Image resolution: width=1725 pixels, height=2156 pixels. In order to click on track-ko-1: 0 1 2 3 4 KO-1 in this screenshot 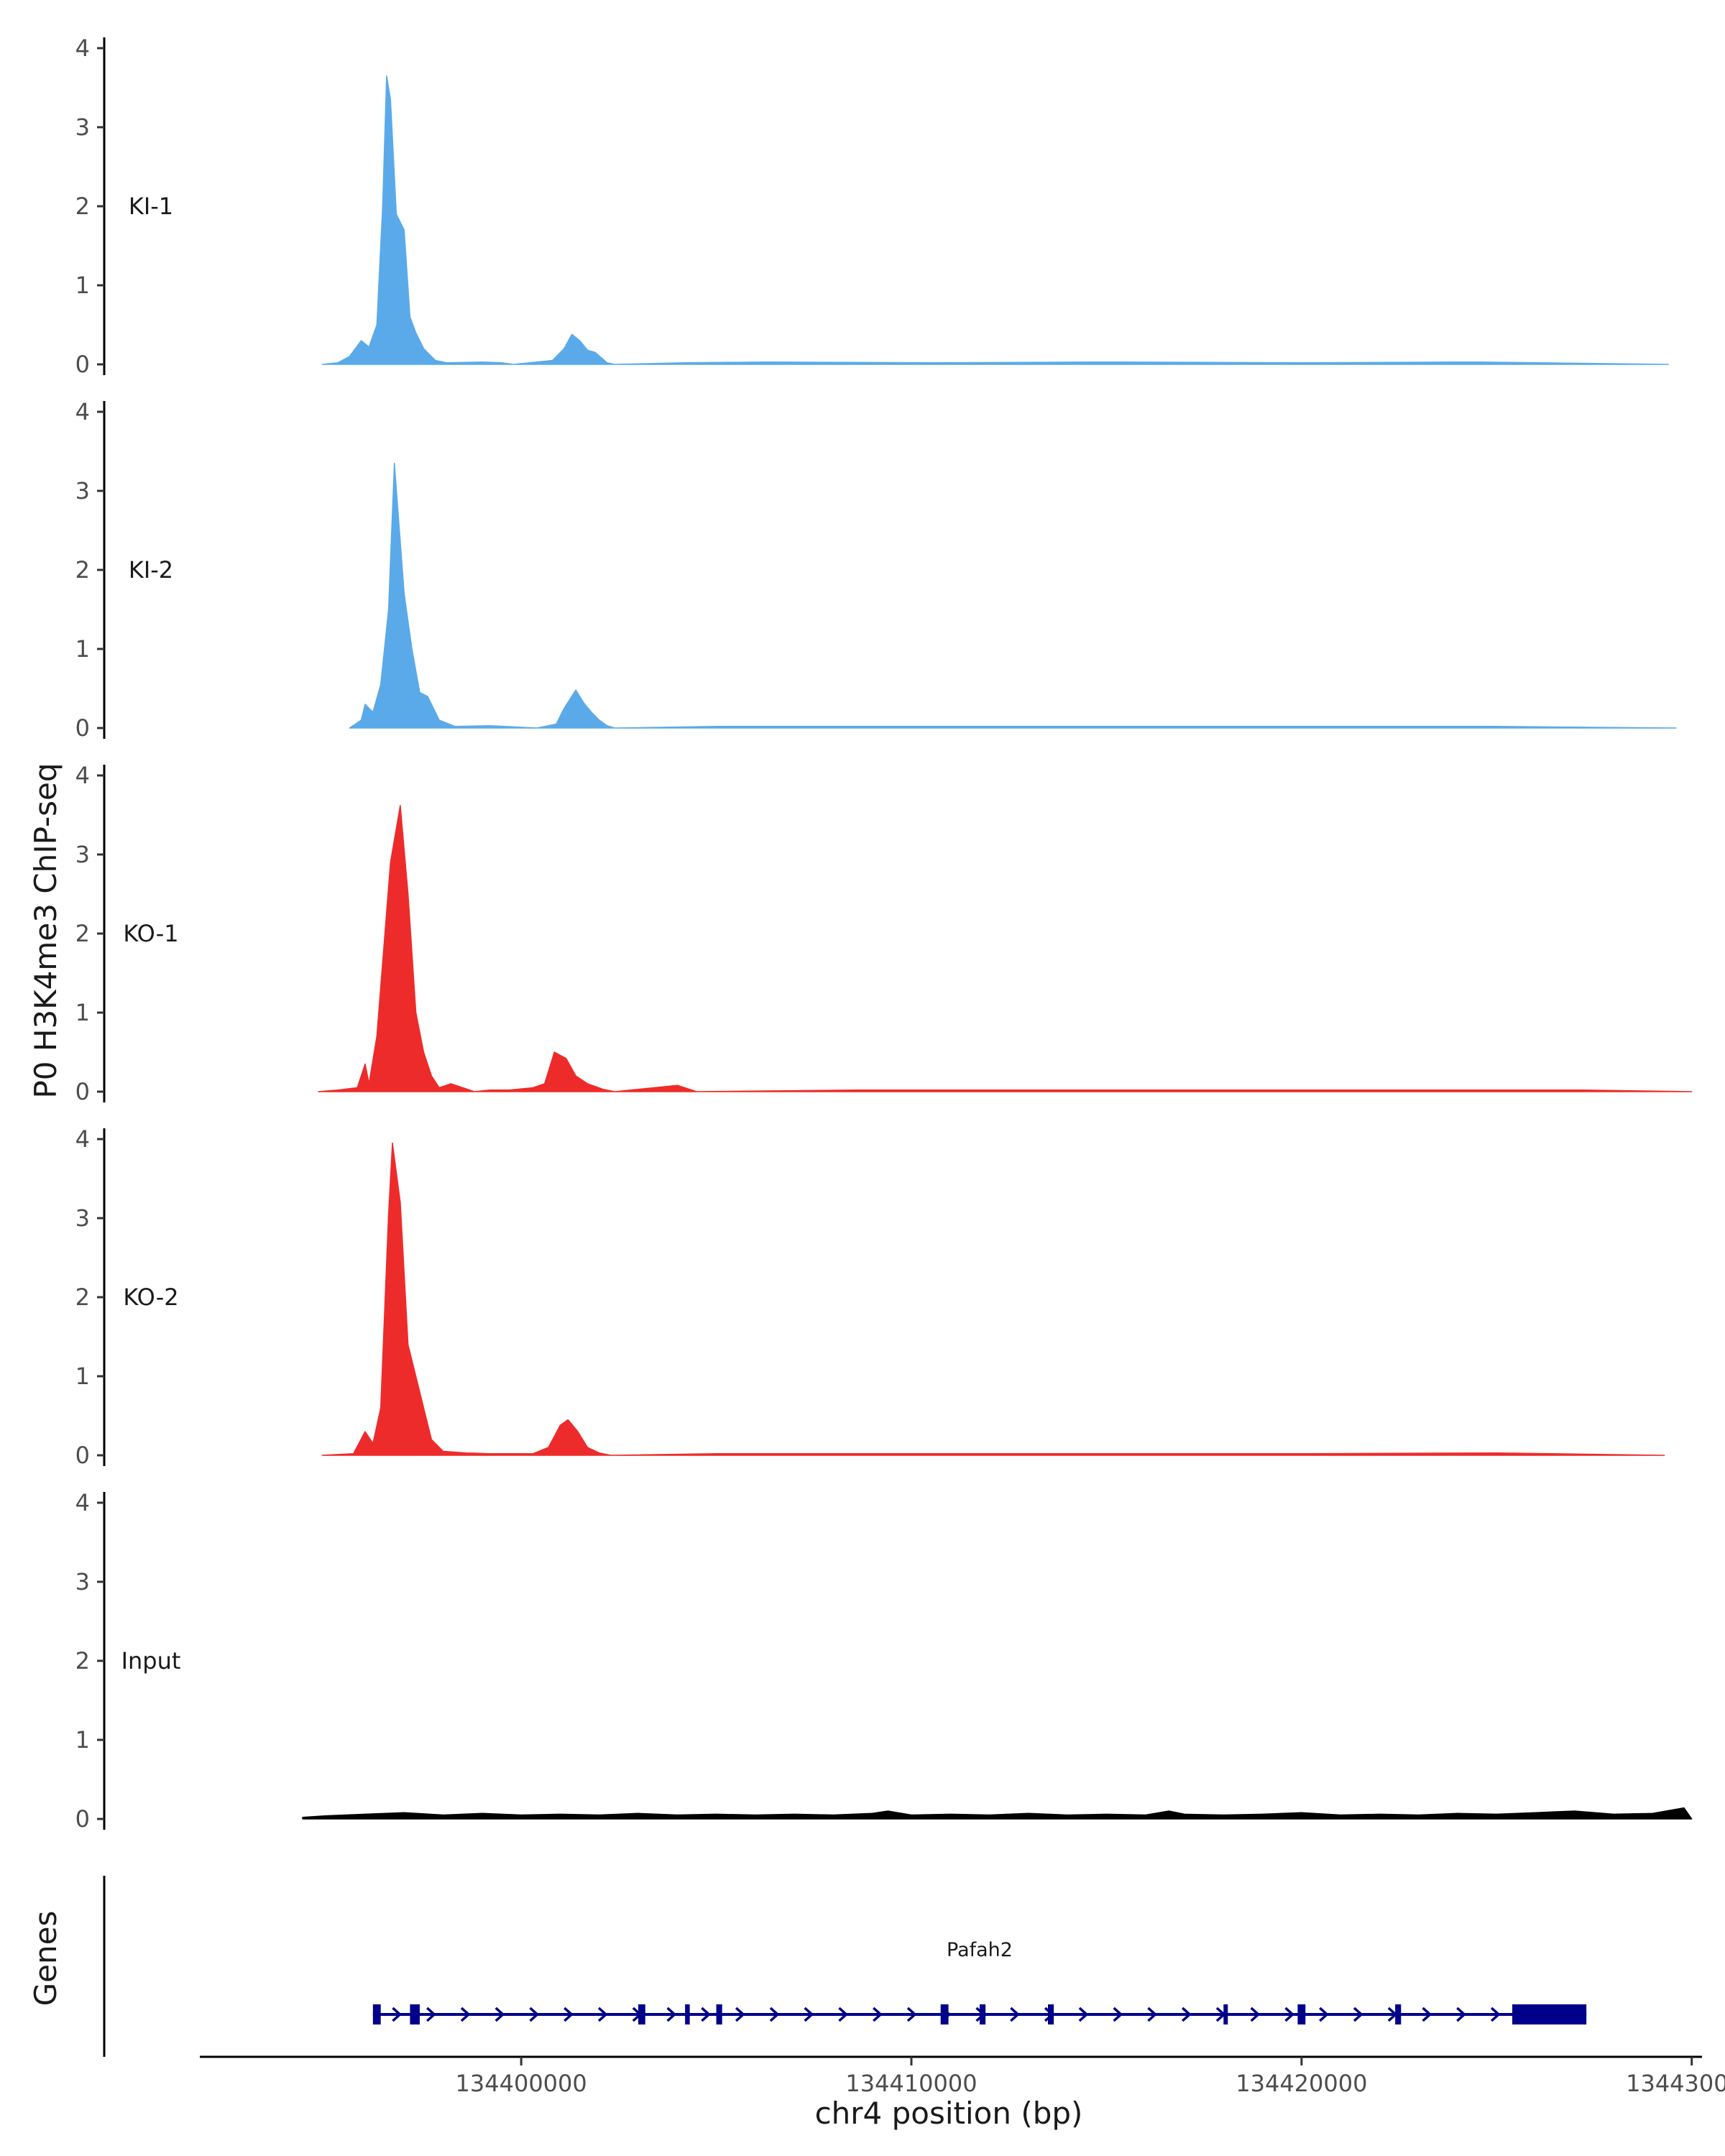, I will do `click(884, 934)`.